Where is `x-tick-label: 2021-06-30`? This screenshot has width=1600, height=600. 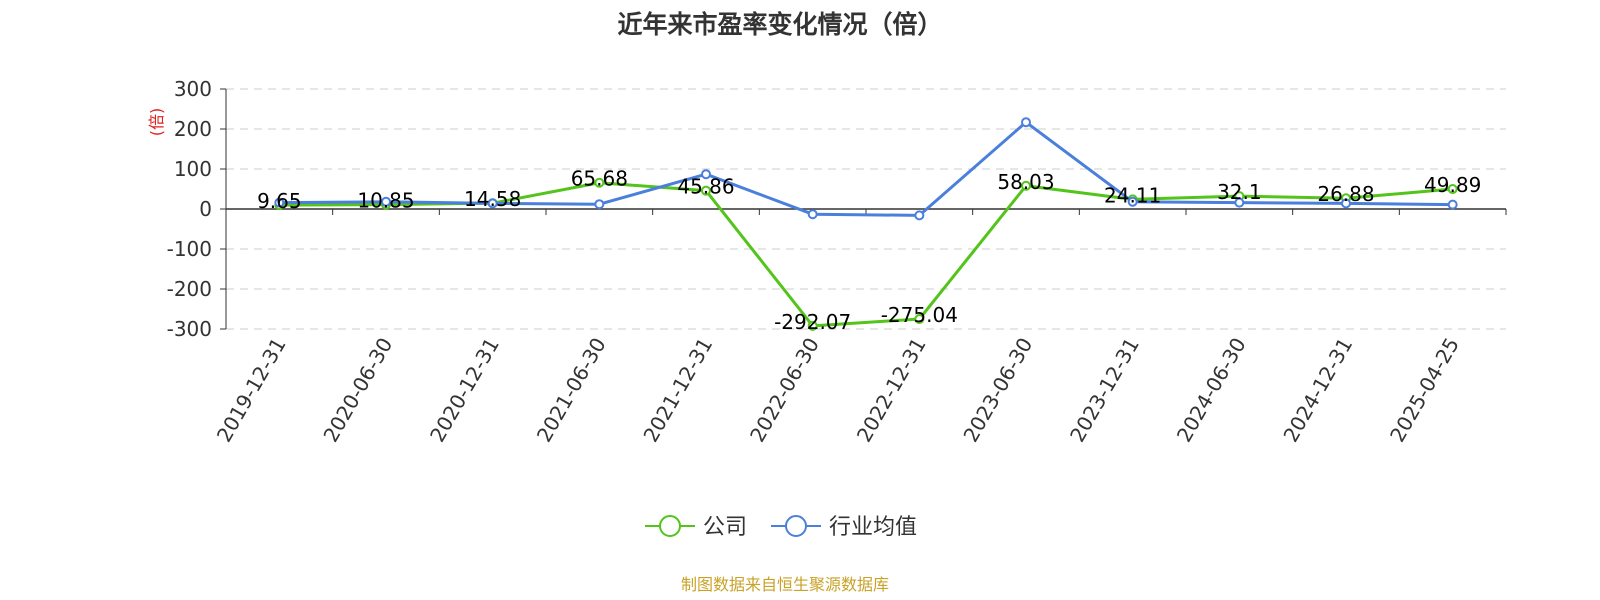 x-tick-label: 2021-06-30 is located at coordinates (571, 390).